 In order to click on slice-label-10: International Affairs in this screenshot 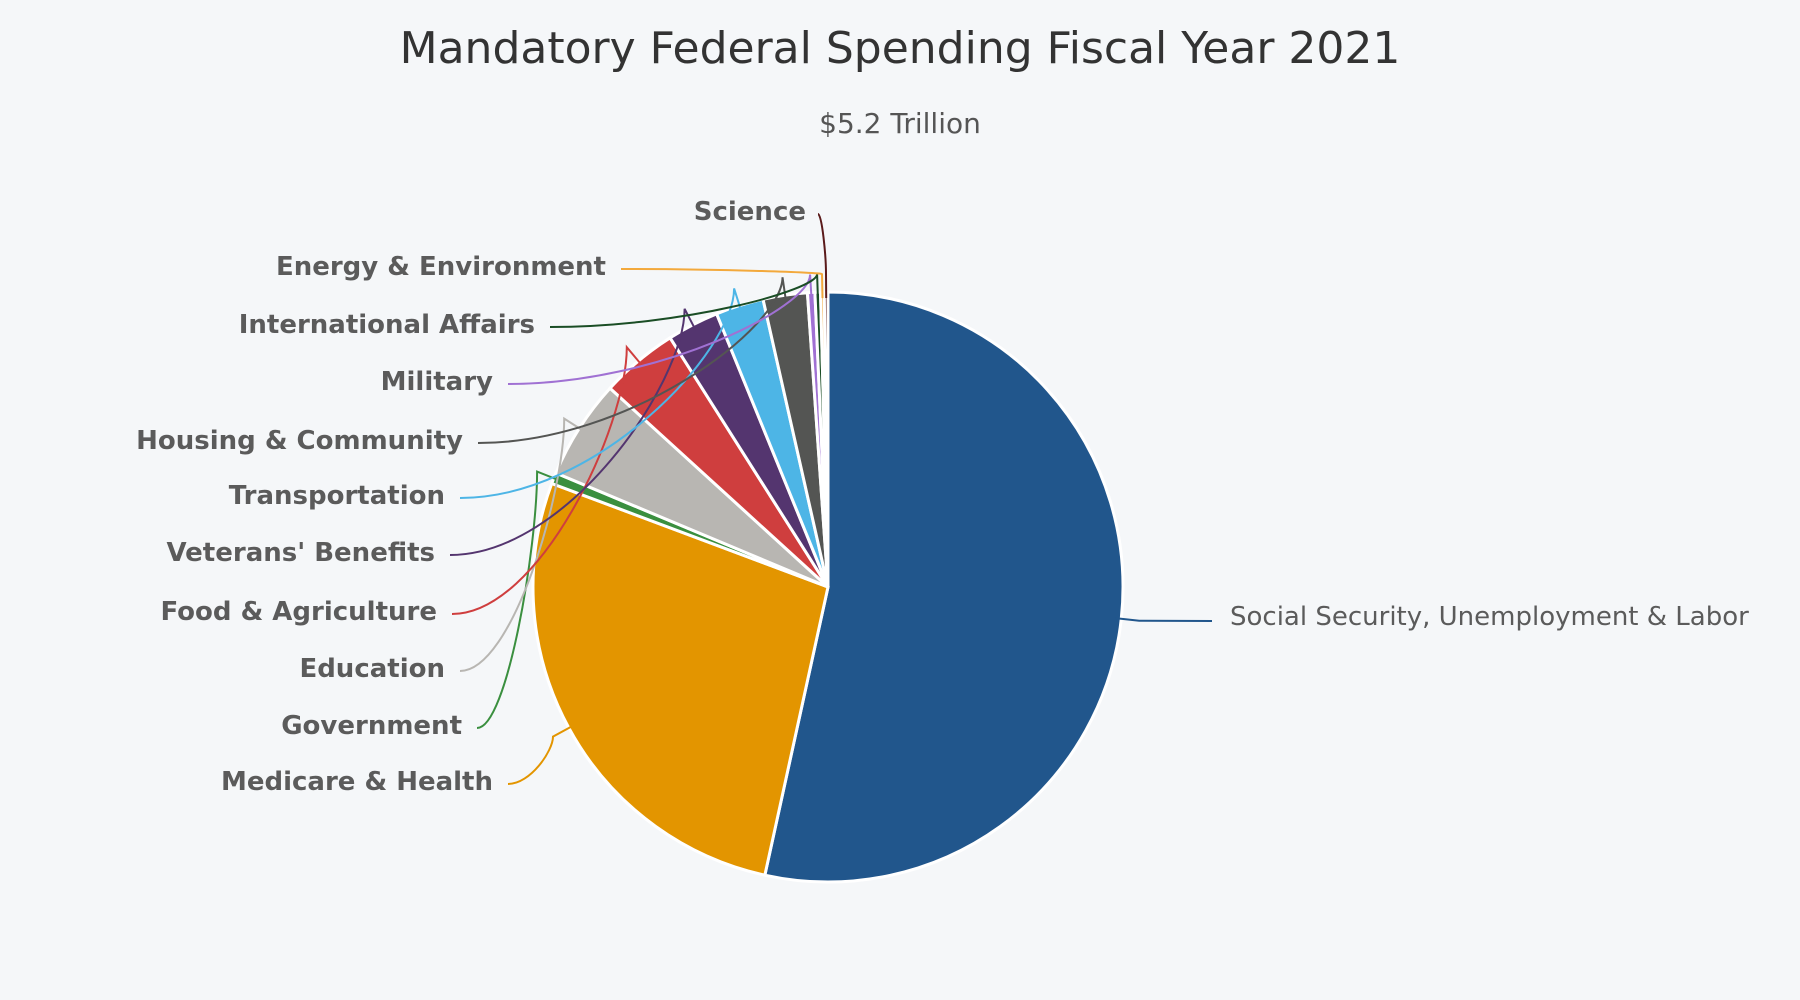, I will do `click(387, 325)`.